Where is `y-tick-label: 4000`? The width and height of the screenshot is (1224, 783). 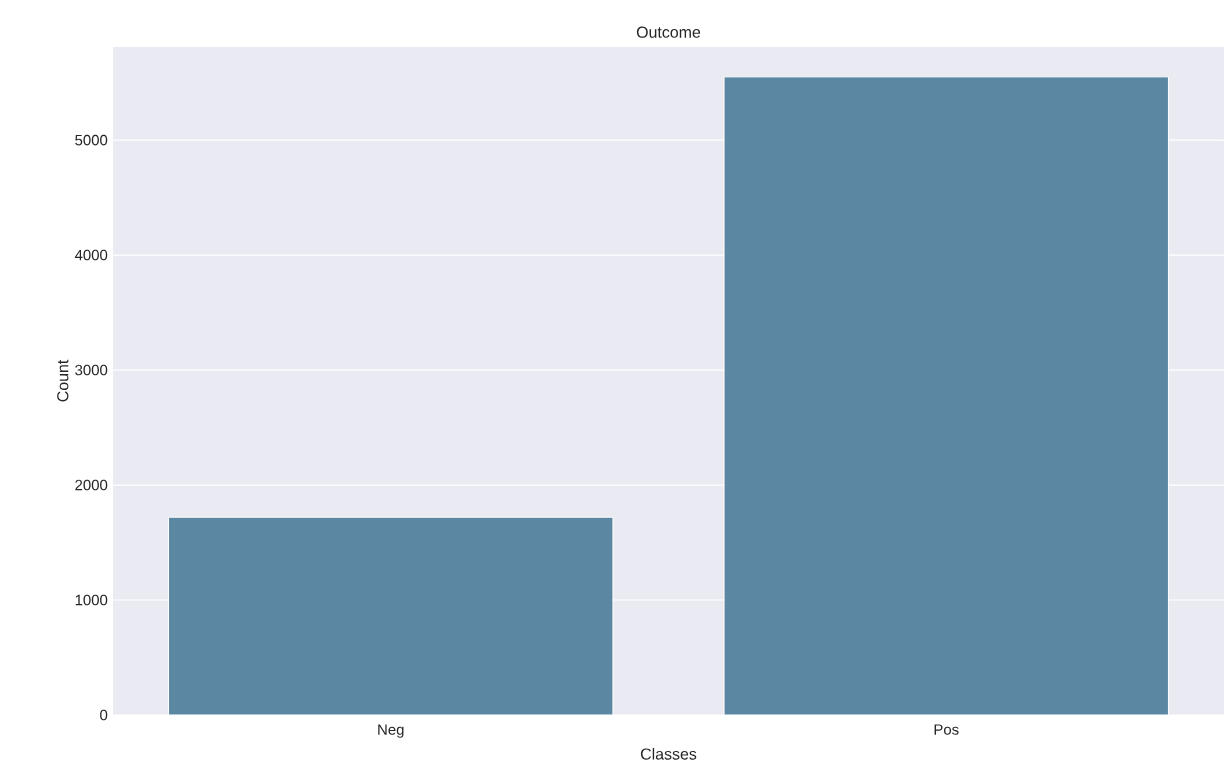
y-tick-label: 4000 is located at coordinates (91, 255).